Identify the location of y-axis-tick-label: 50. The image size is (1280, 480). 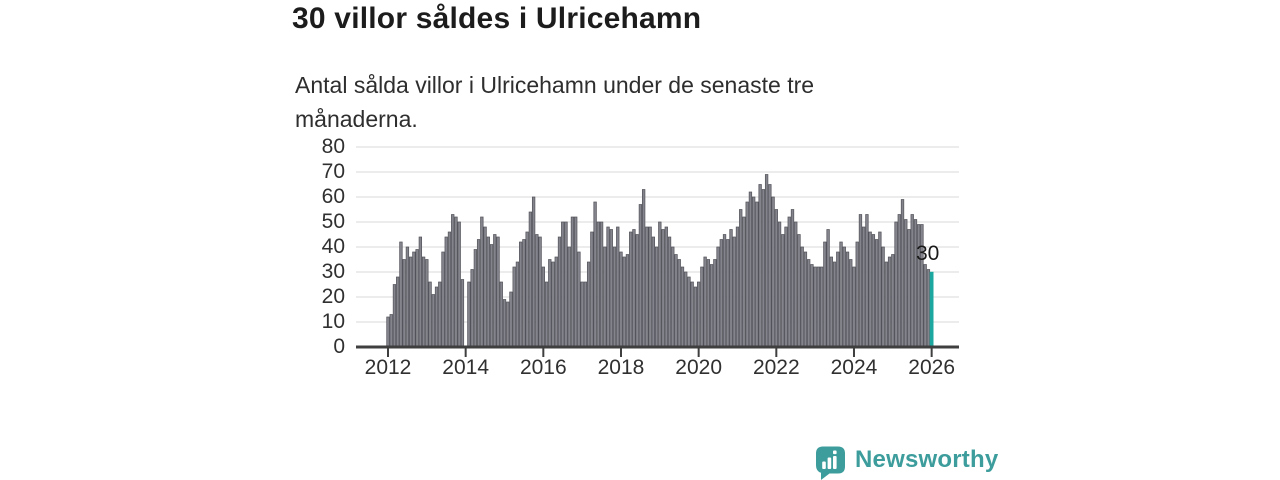
(333, 221).